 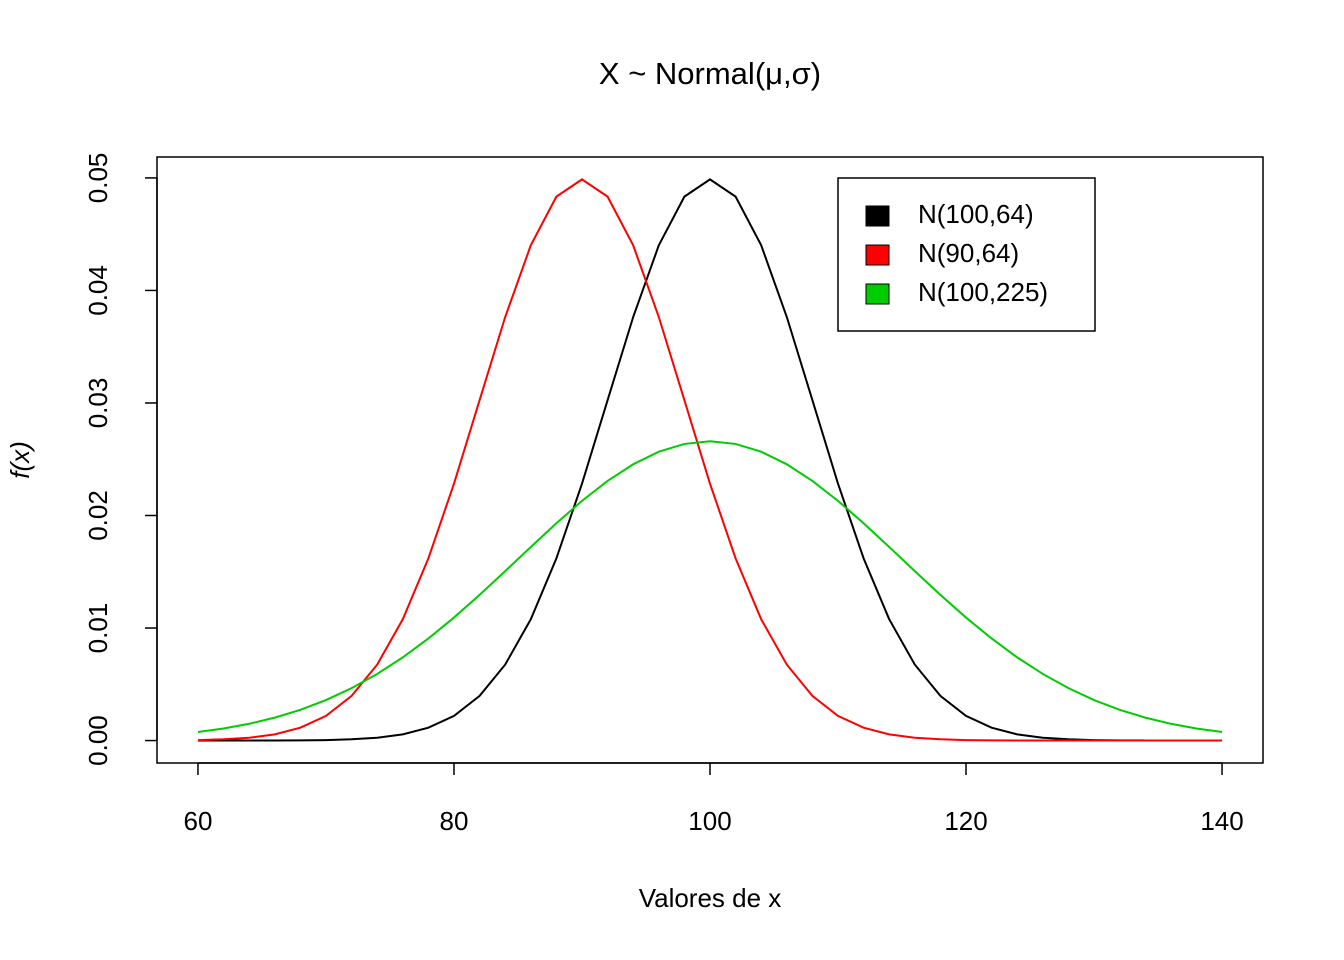 What do you see at coordinates (968, 253) in the screenshot?
I see `legend-label: N(90,64)` at bounding box center [968, 253].